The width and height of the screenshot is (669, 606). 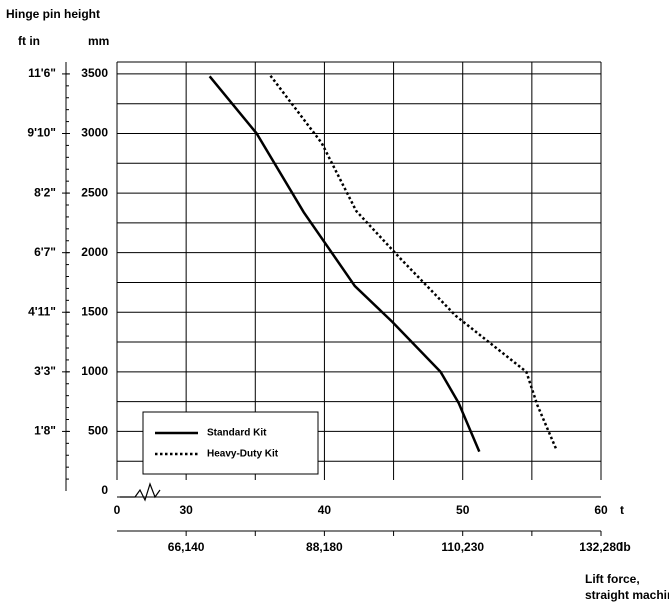 I want to click on legend-label: Standard Kit, so click(x=237, y=433).